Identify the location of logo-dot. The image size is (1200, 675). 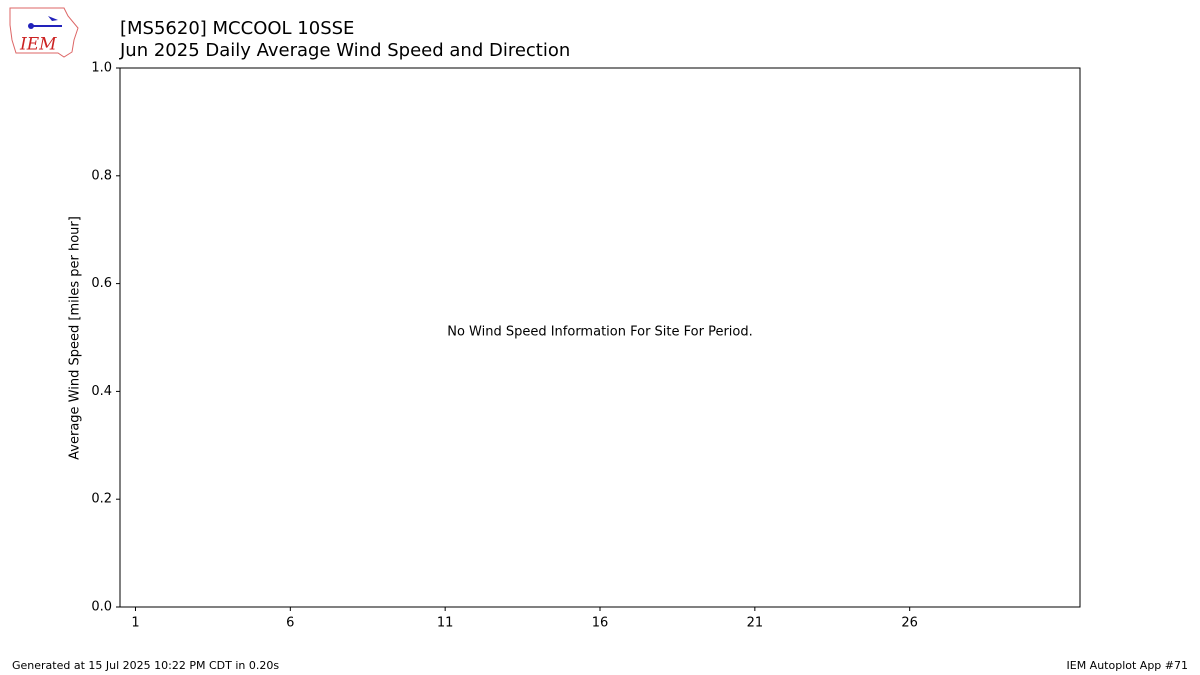
(31, 26).